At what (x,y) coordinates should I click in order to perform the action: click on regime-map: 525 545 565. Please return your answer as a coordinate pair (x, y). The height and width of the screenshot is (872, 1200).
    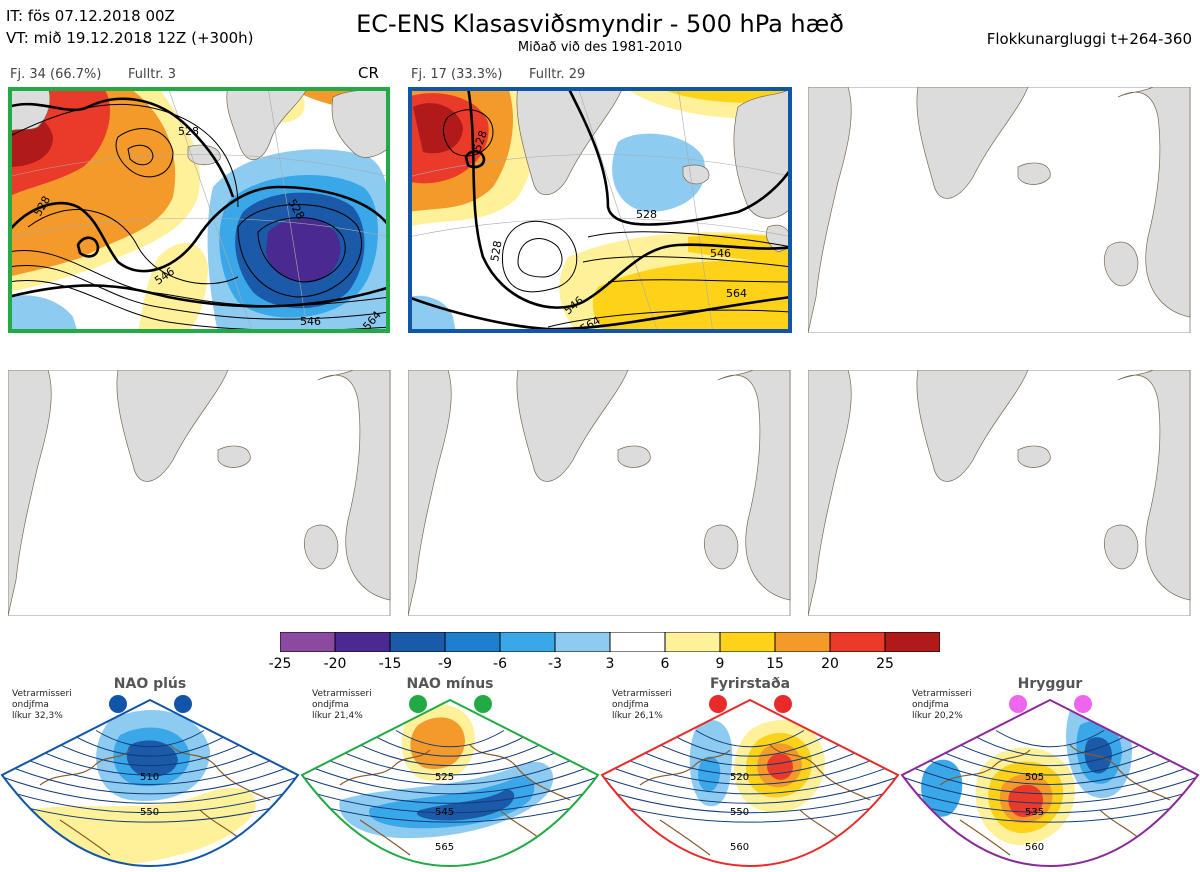
    Looking at the image, I should click on (450, 781).